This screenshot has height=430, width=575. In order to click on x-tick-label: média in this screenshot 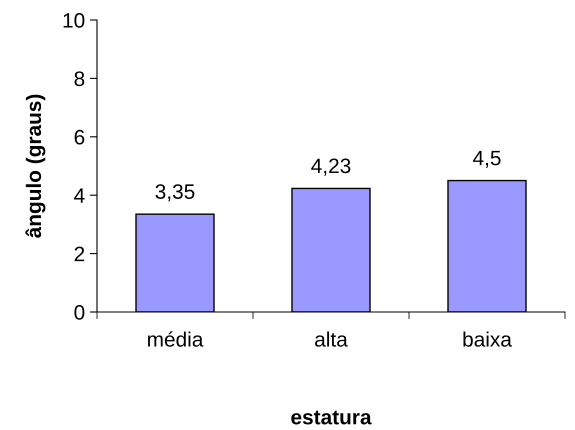, I will do `click(176, 339)`.